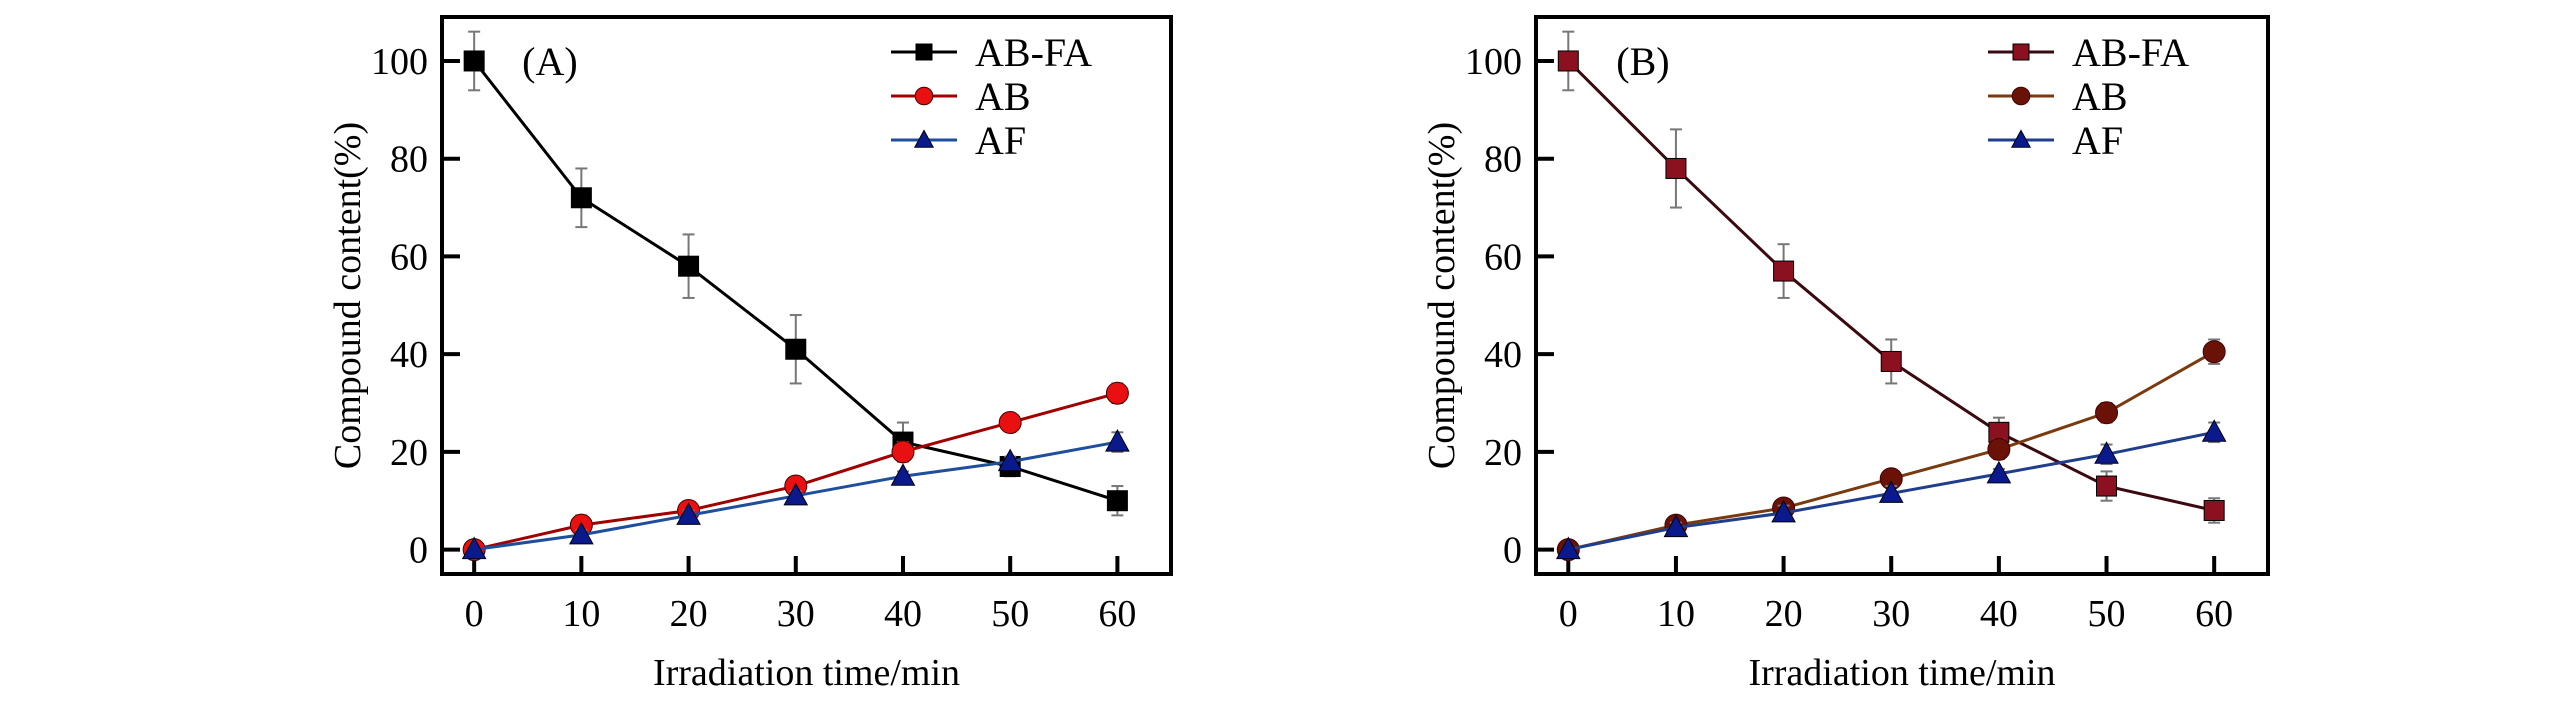  What do you see at coordinates (1642, 61) in the screenshot?
I see `panel-label: (B)` at bounding box center [1642, 61].